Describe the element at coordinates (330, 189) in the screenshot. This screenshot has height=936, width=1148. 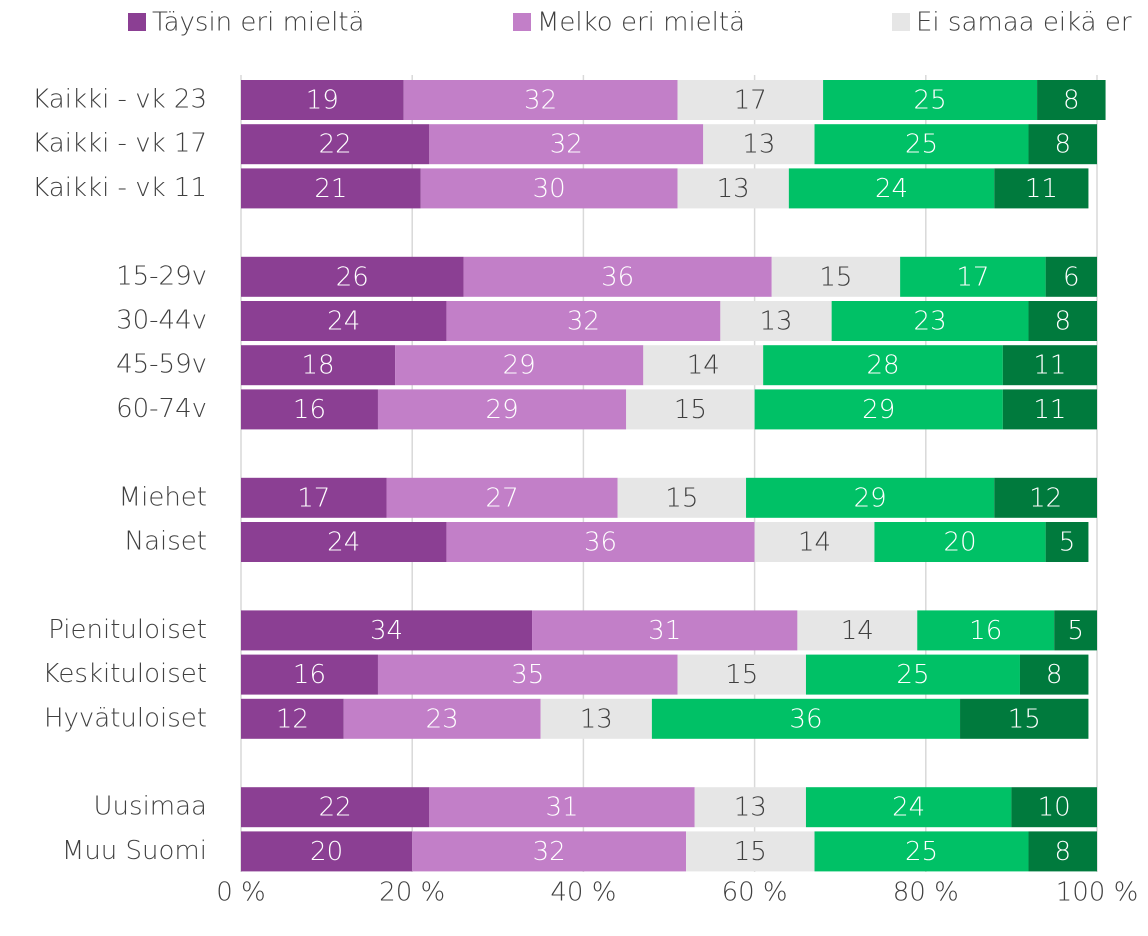
I see `value-label: 21` at that location.